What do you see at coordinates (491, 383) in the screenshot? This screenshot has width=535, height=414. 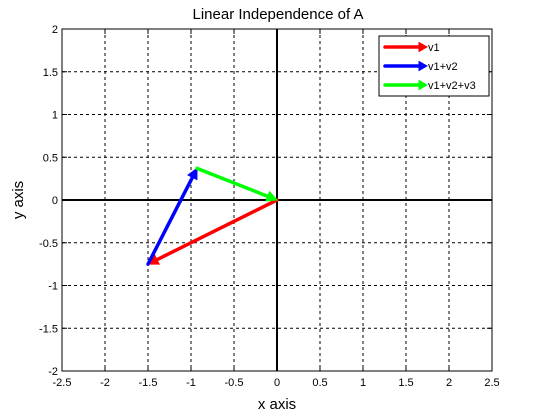 I see `x-tick-label: 2.5` at bounding box center [491, 383].